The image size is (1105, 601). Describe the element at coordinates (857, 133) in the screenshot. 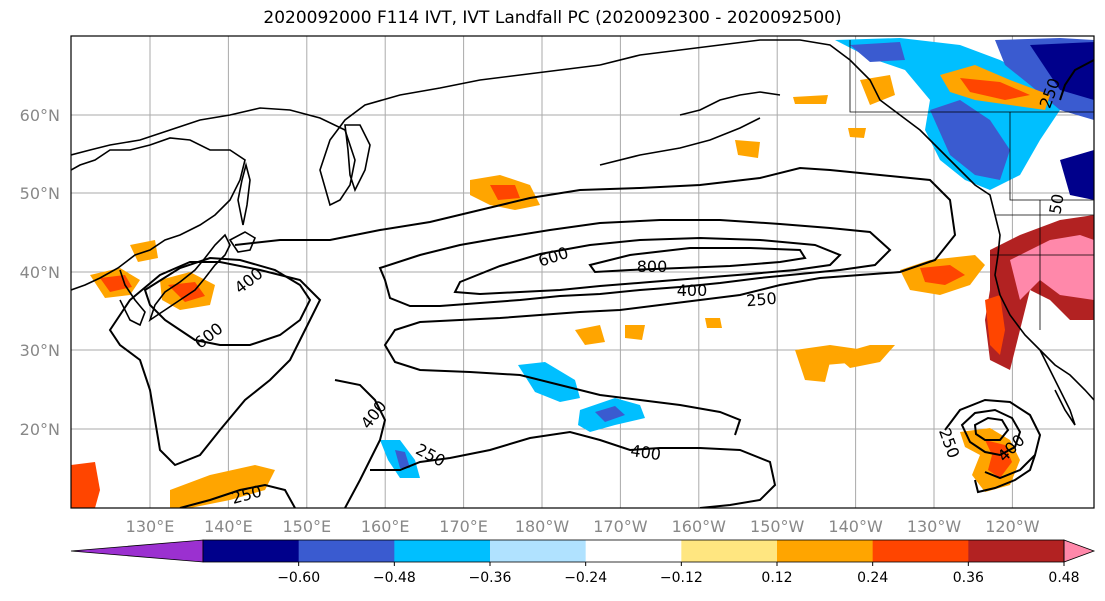

I see `shade-pos-goa3` at that location.